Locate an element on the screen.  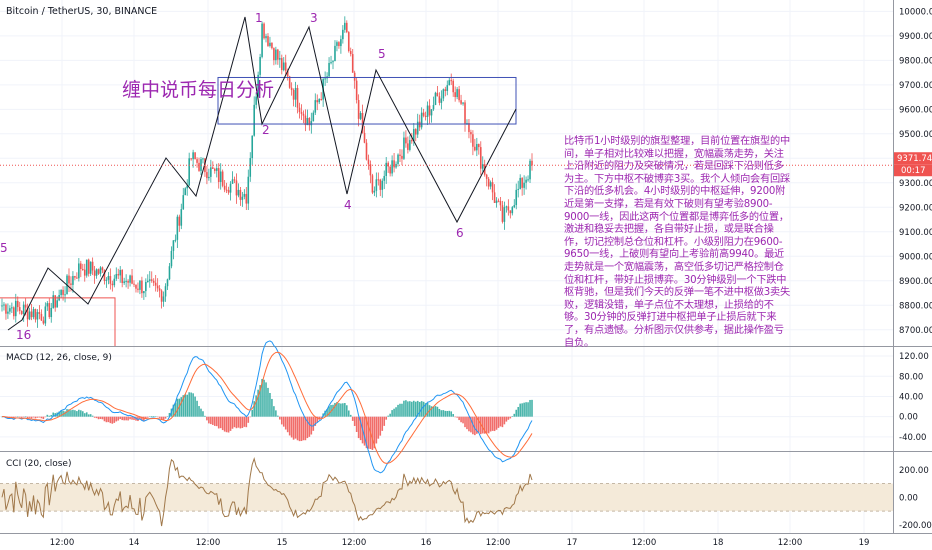
price-tick-label: 8900.00 is located at coordinates (915, 282).